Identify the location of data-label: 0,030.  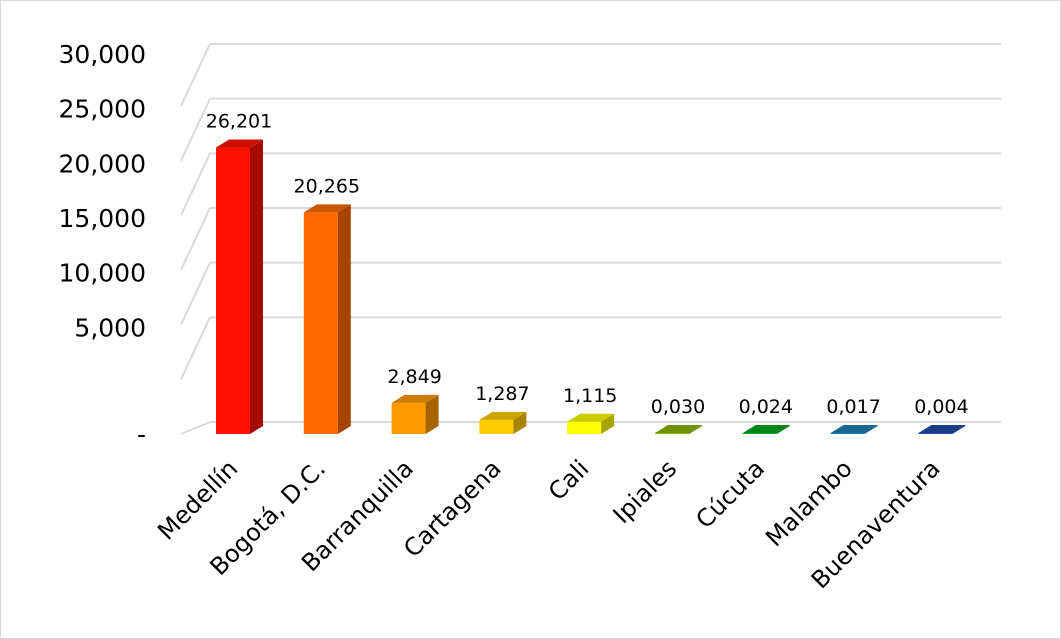
(678, 407).